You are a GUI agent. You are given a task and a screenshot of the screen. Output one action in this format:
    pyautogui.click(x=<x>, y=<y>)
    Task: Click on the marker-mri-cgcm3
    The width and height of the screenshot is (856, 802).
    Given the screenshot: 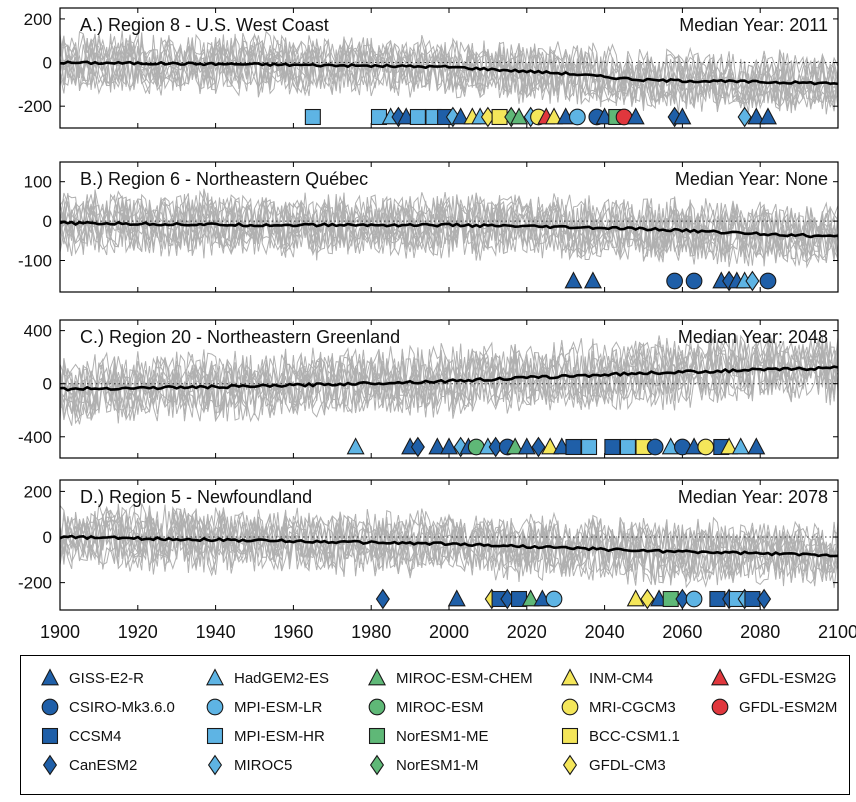 What is the action you would take?
    pyautogui.click(x=706, y=447)
    